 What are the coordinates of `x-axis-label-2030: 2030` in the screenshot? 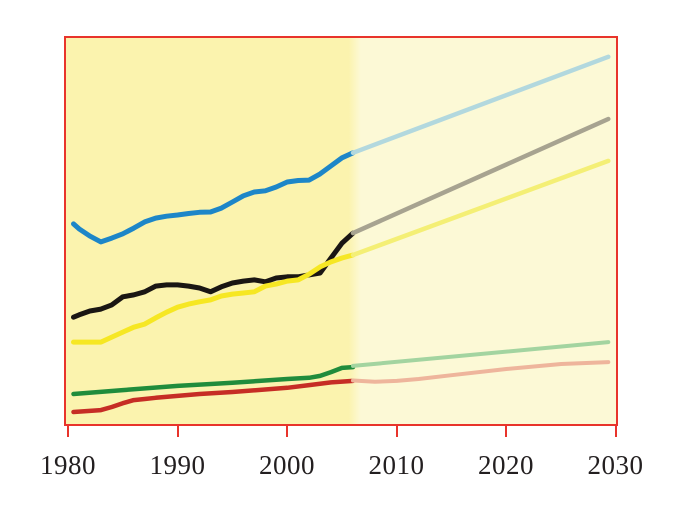 It's located at (615, 465).